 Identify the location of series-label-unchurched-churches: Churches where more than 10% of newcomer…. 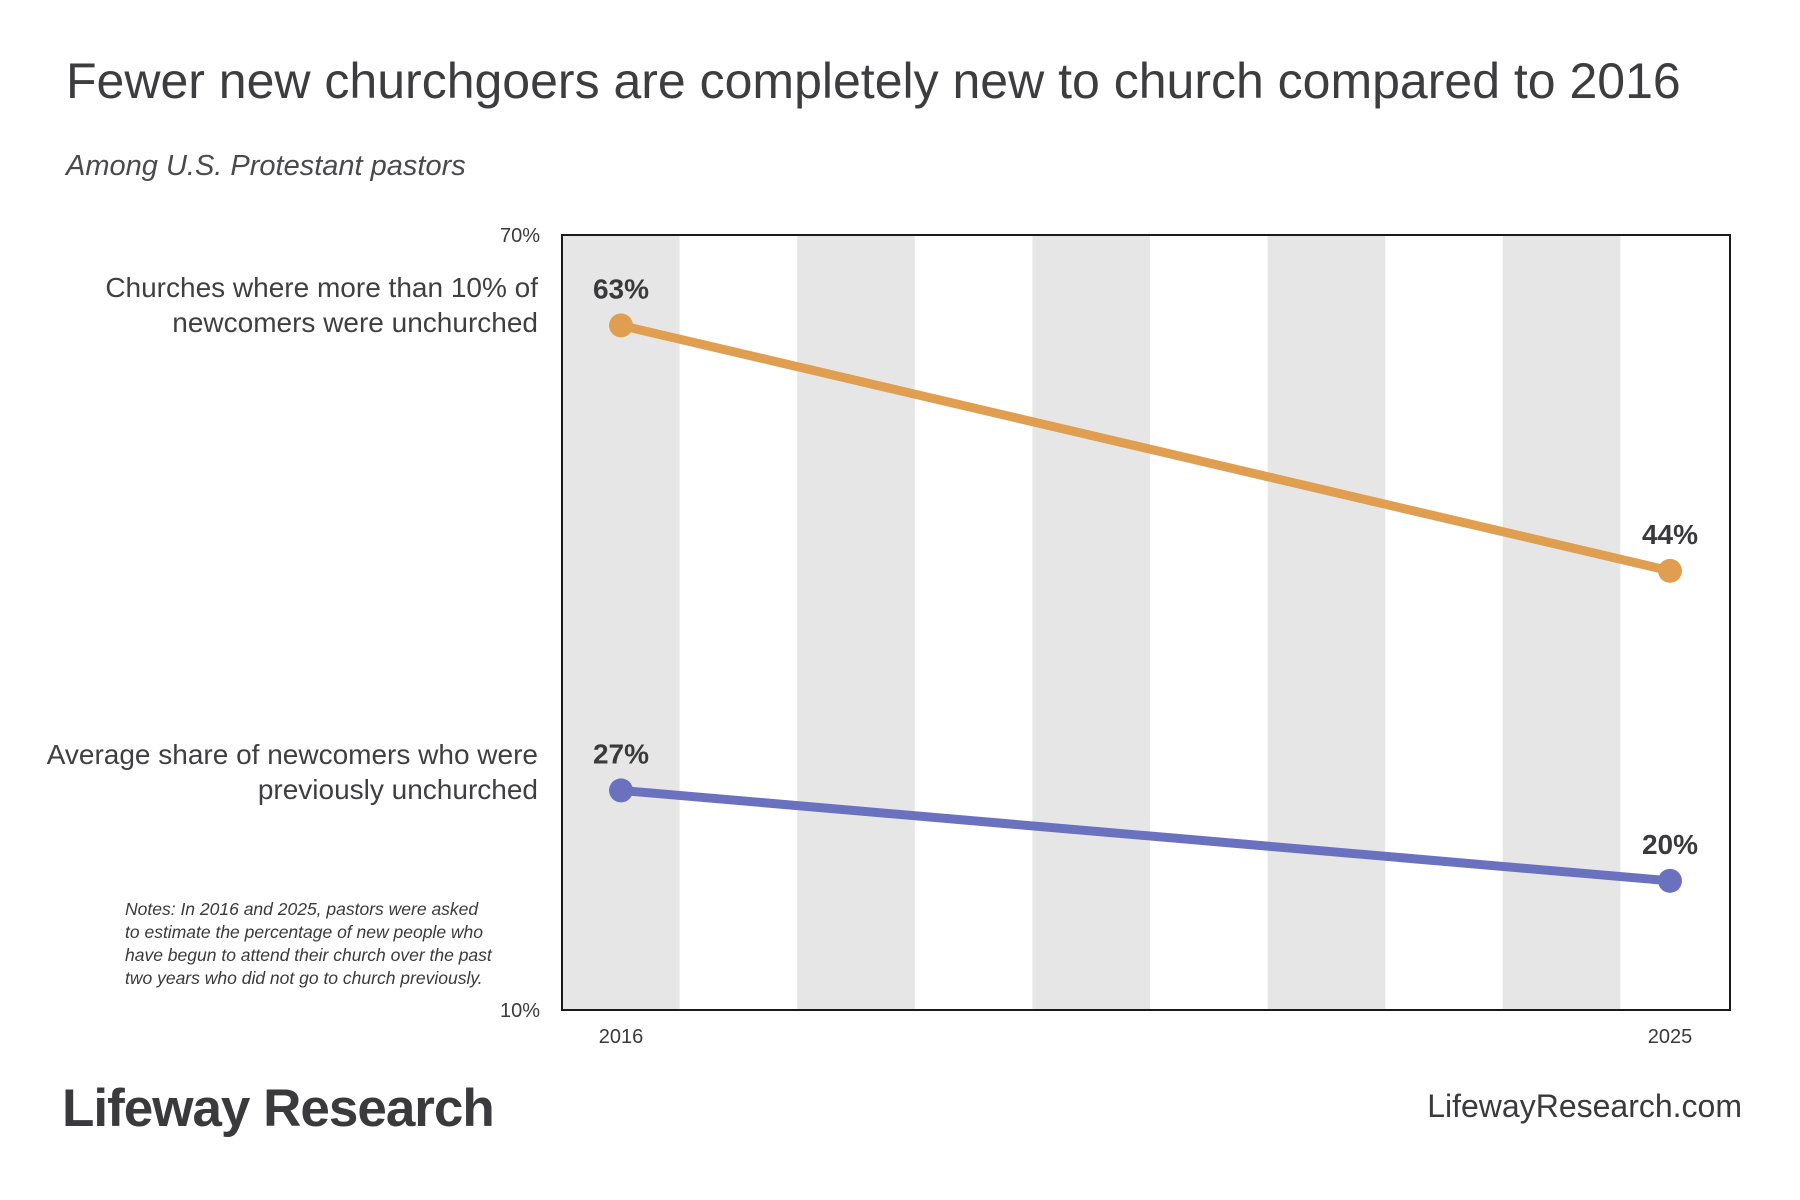
(321, 305).